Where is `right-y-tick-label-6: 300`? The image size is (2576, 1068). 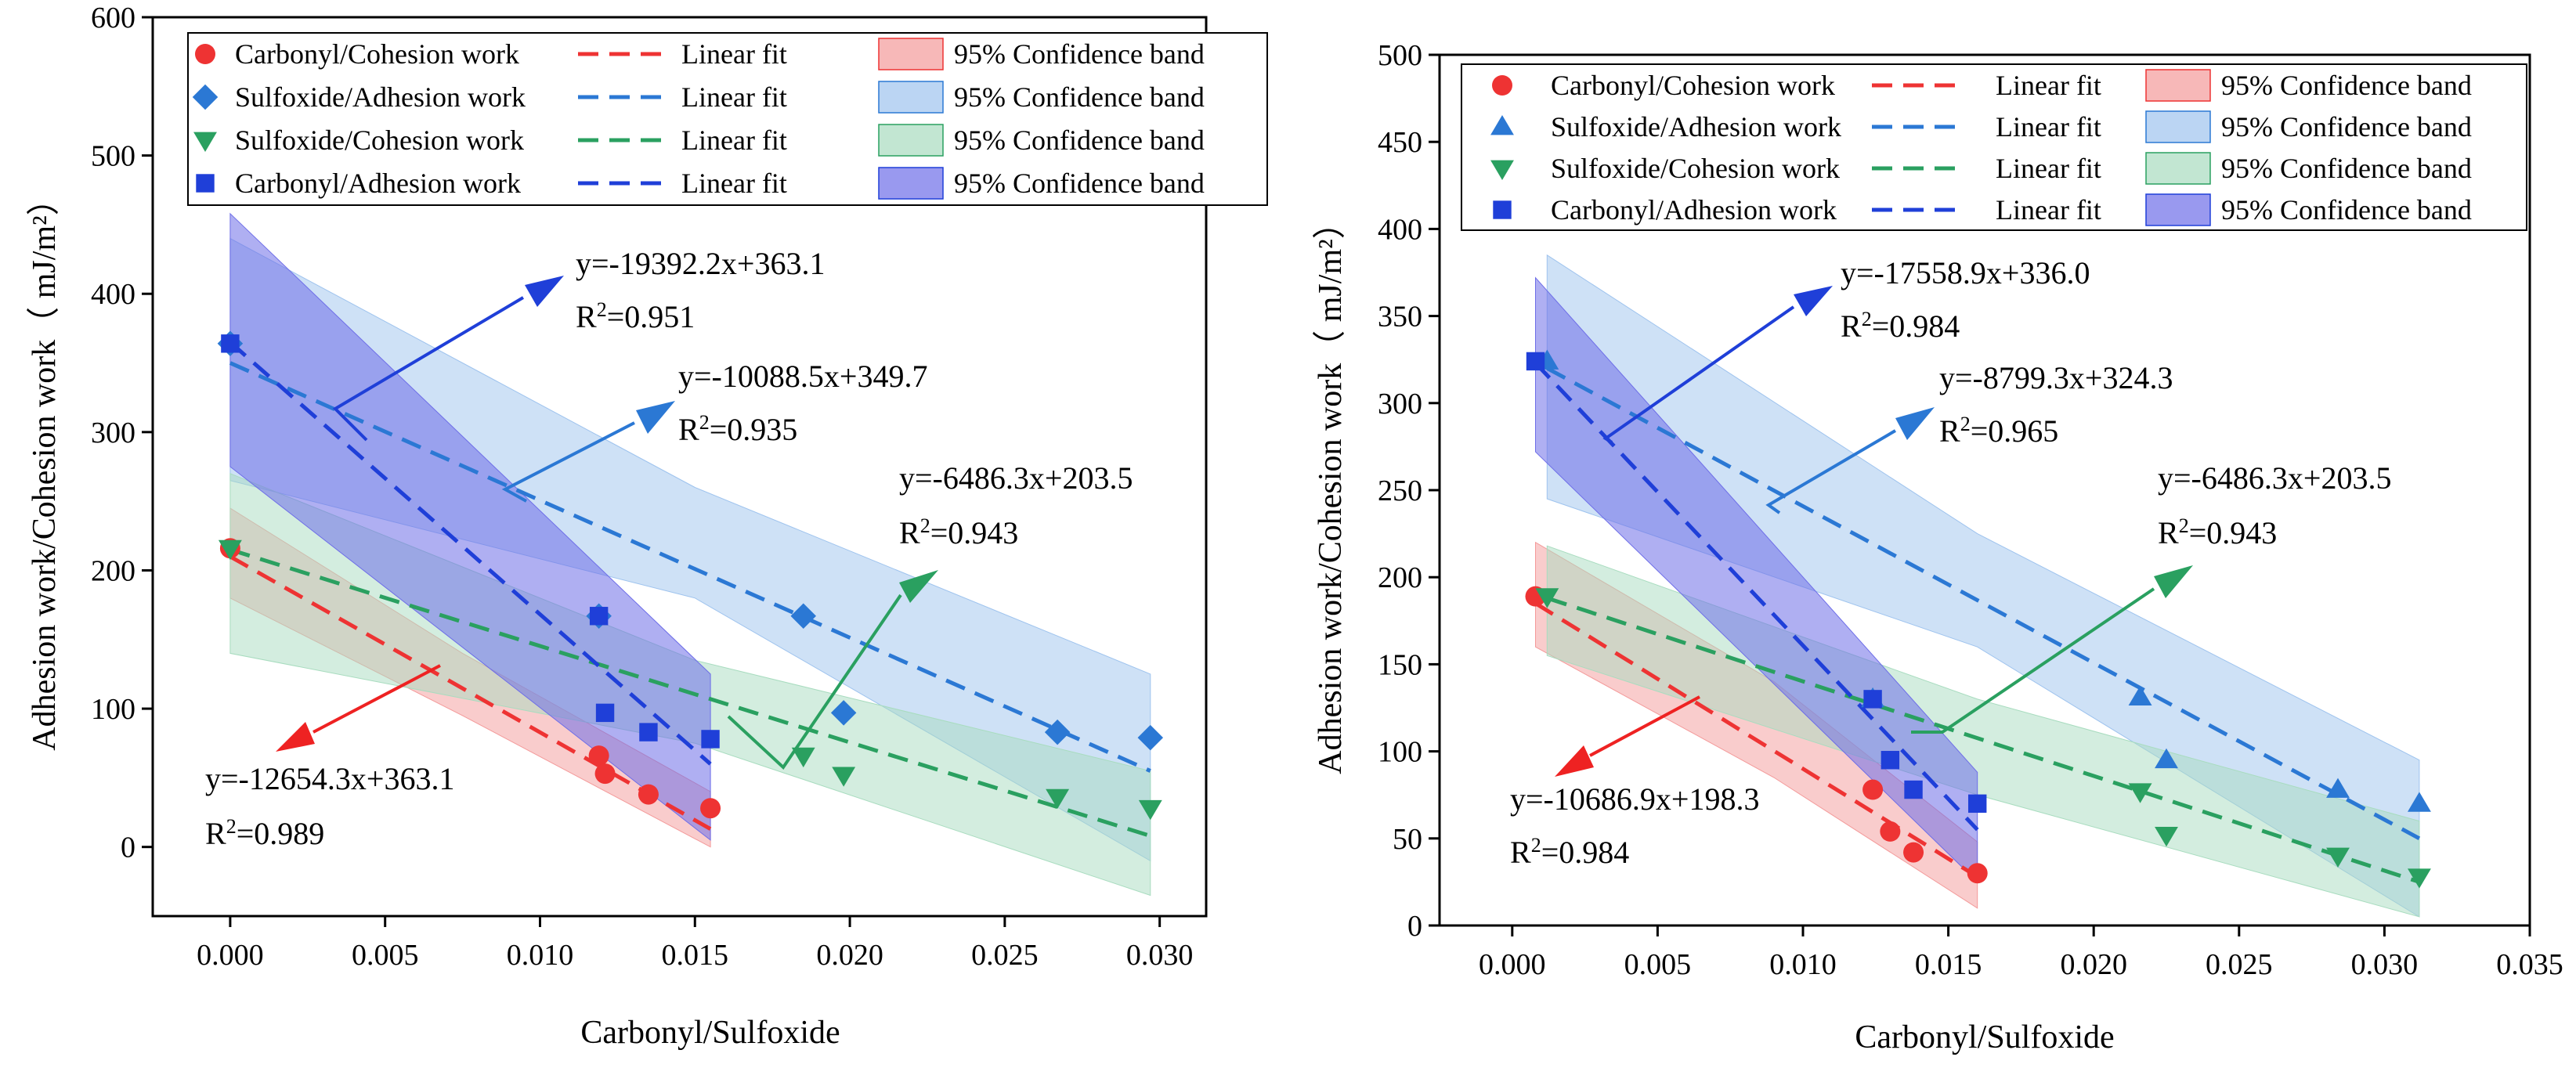 right-y-tick-label-6: 300 is located at coordinates (1400, 404).